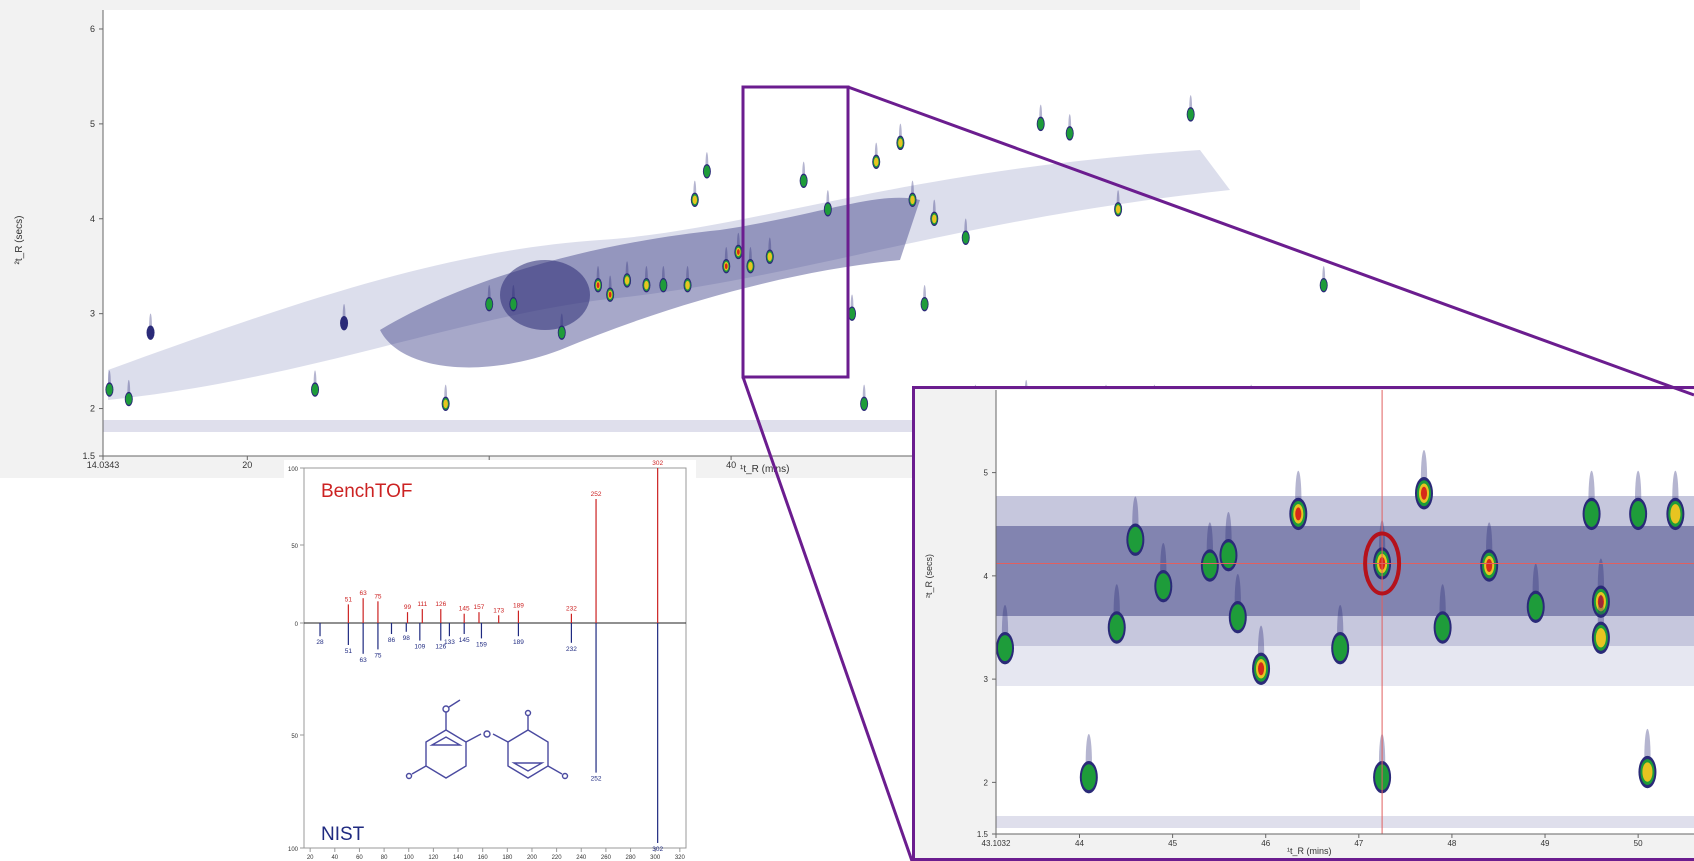 The image size is (1694, 861). Describe the element at coordinates (367, 491) in the screenshot. I see `benchtof-legend: BenchTOF` at that location.